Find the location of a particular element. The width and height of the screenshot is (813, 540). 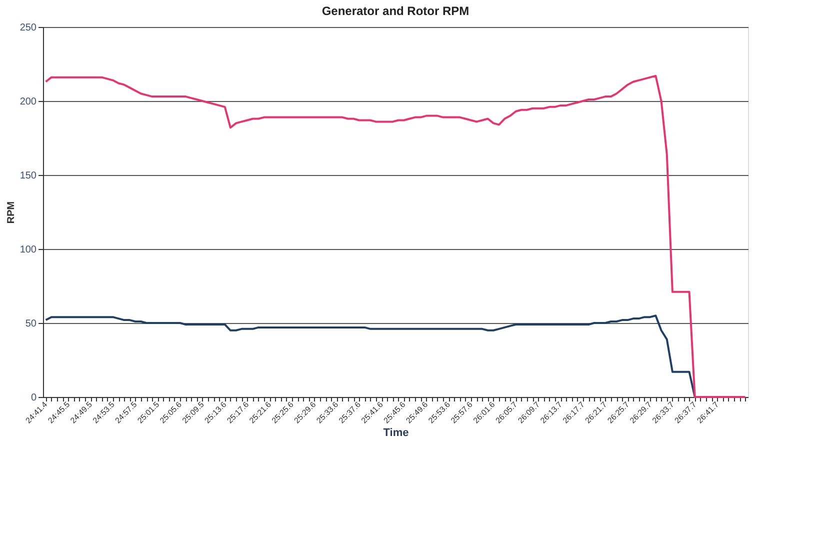

chart-title: Generator and Rotor RPM is located at coordinates (396, 11).